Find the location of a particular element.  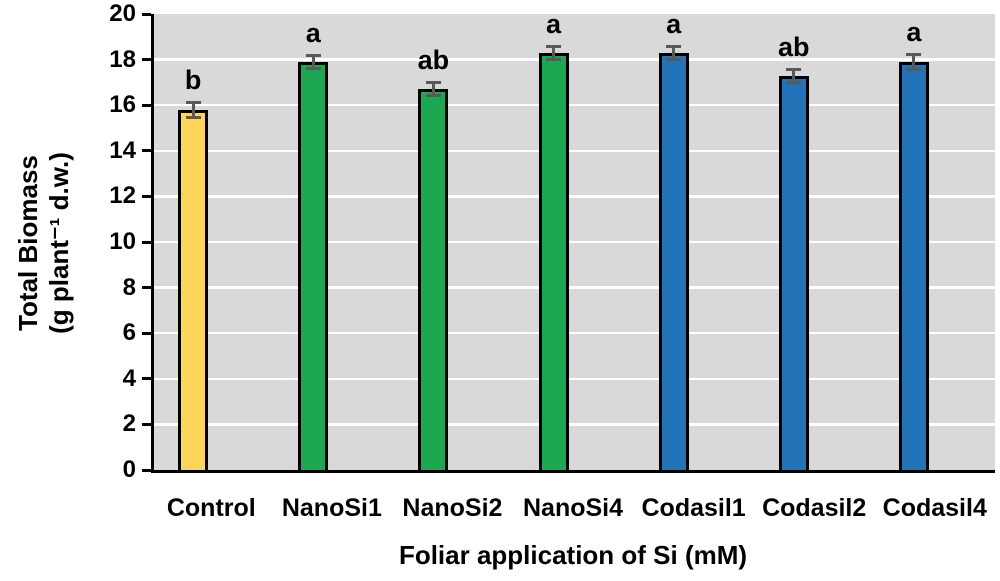

bar-codasil1 is located at coordinates (673, 261).